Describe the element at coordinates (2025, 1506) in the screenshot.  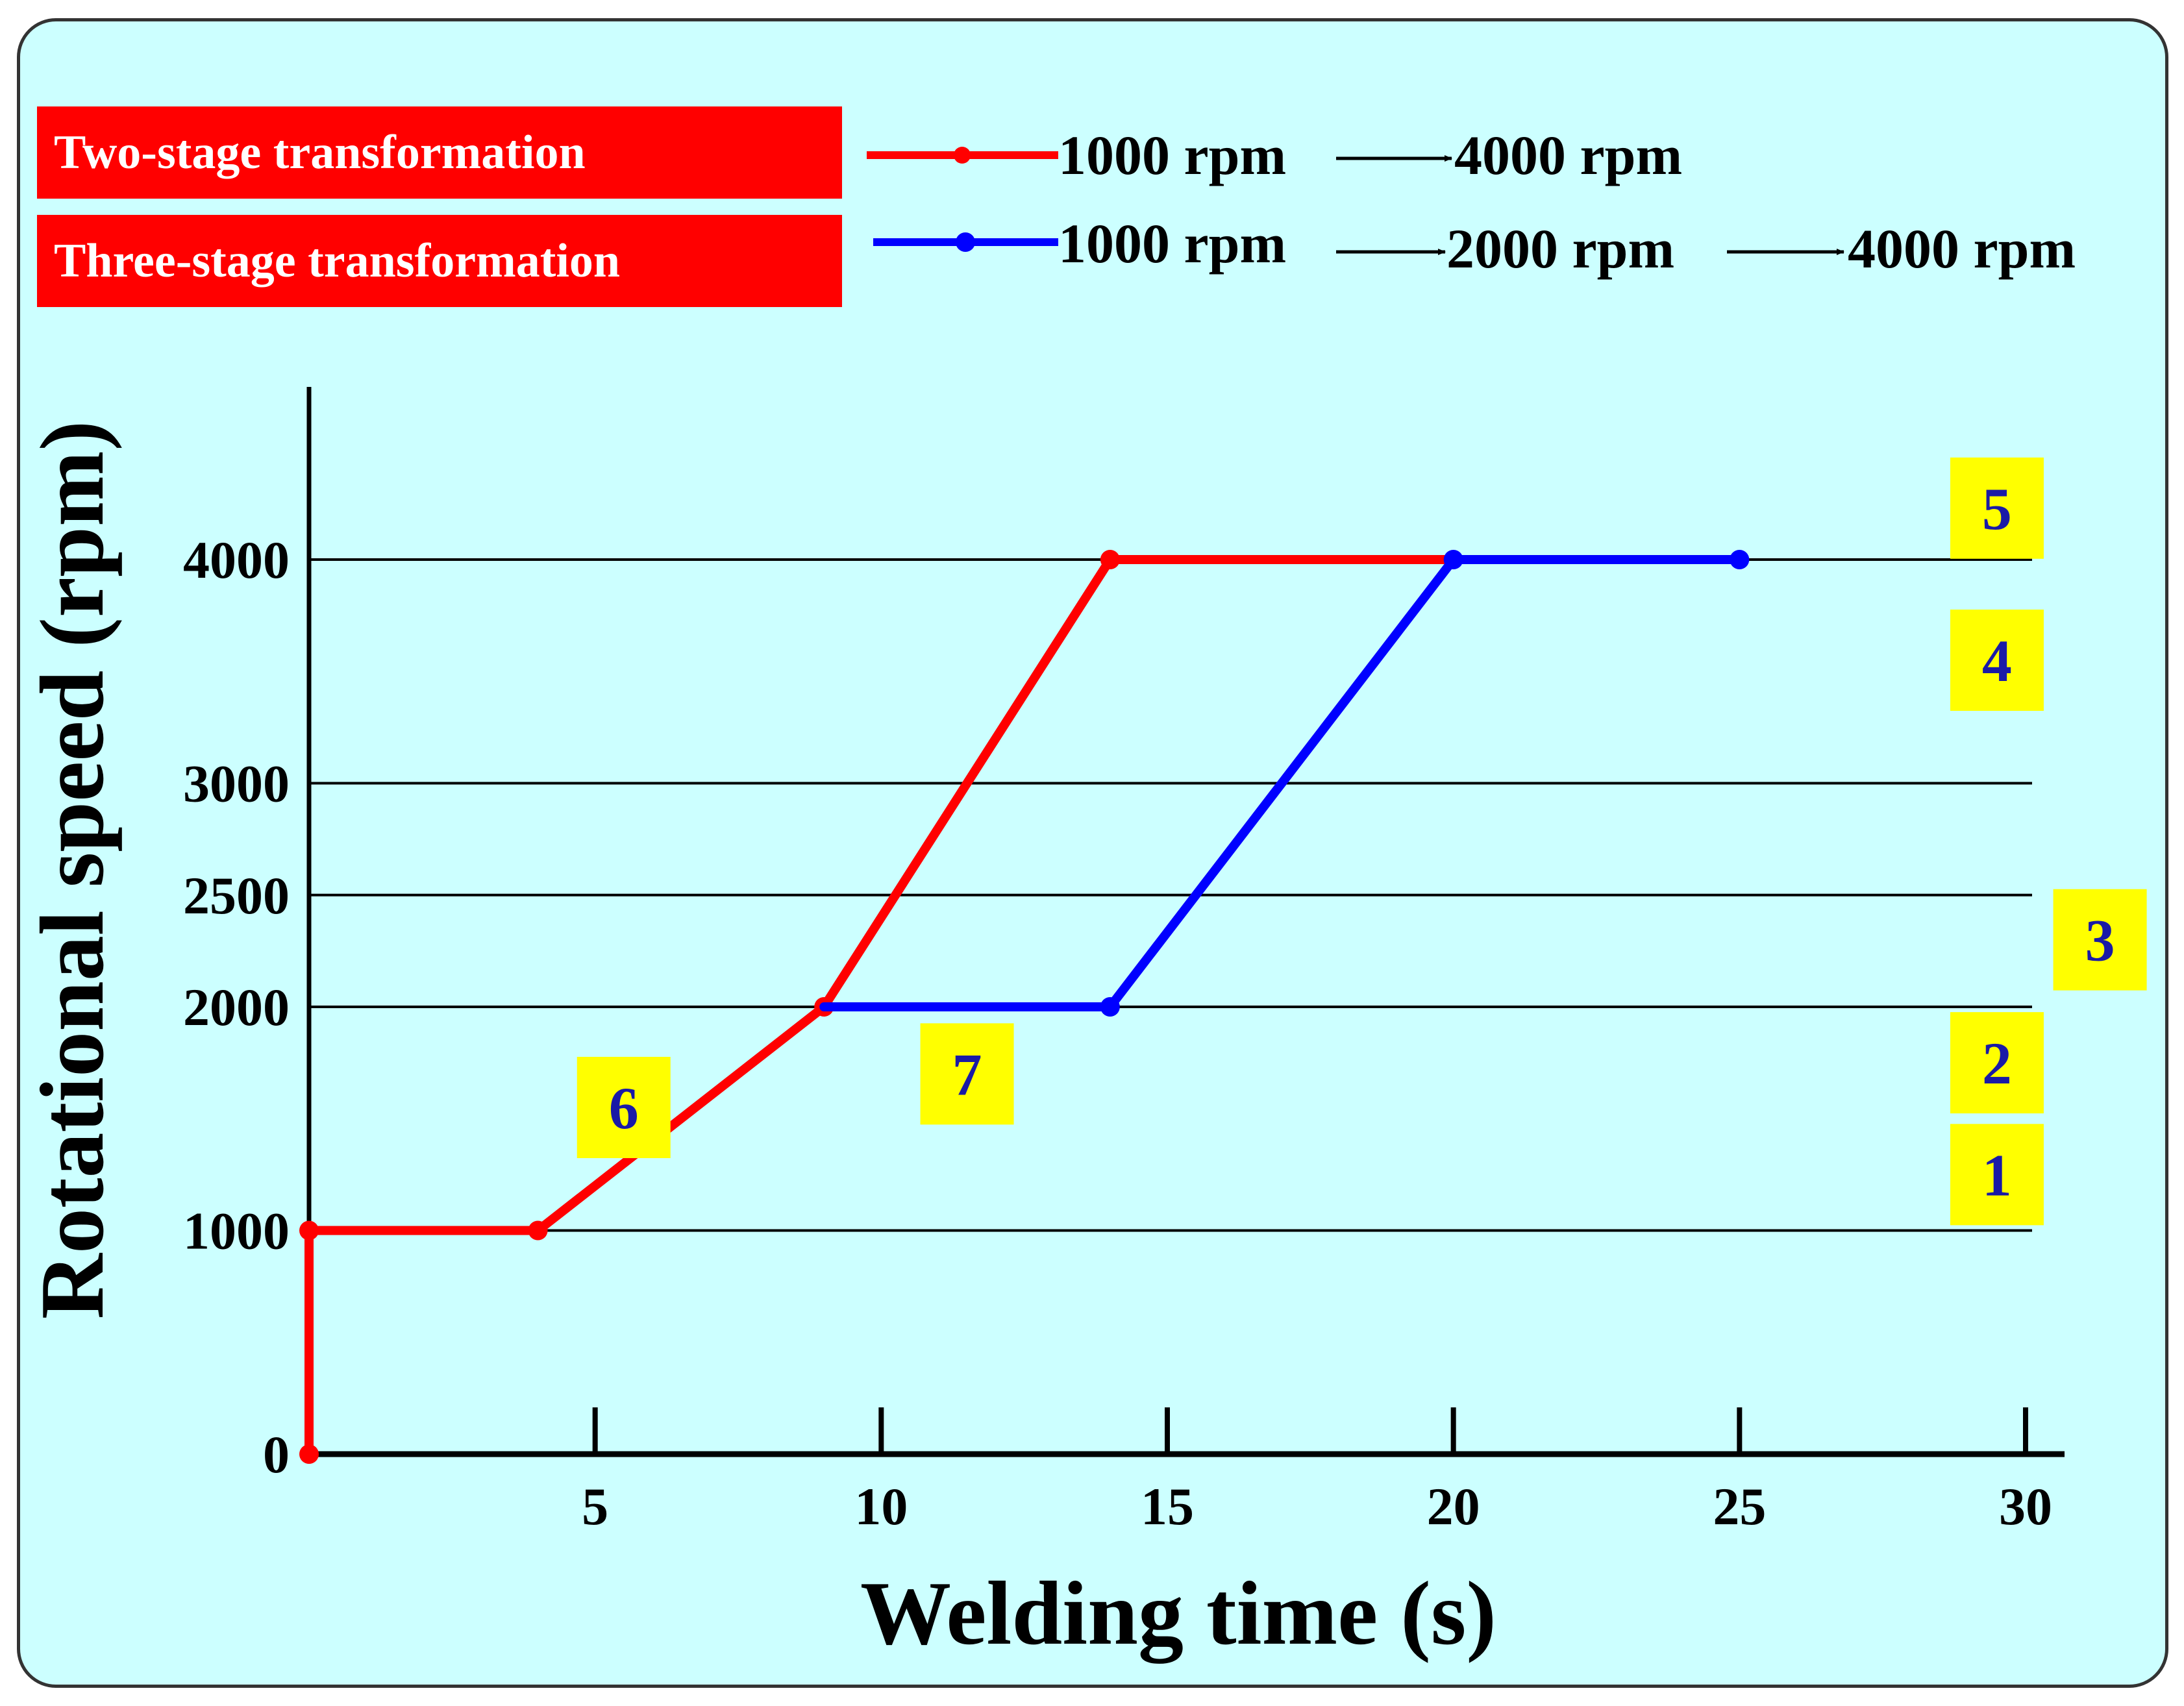
I see `x-tick-label-30: 30` at that location.